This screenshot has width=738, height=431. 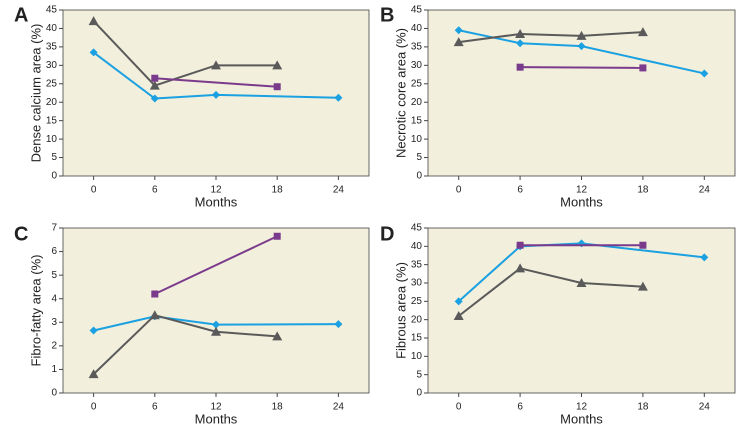 I want to click on panel-letter: B, so click(x=387, y=15).